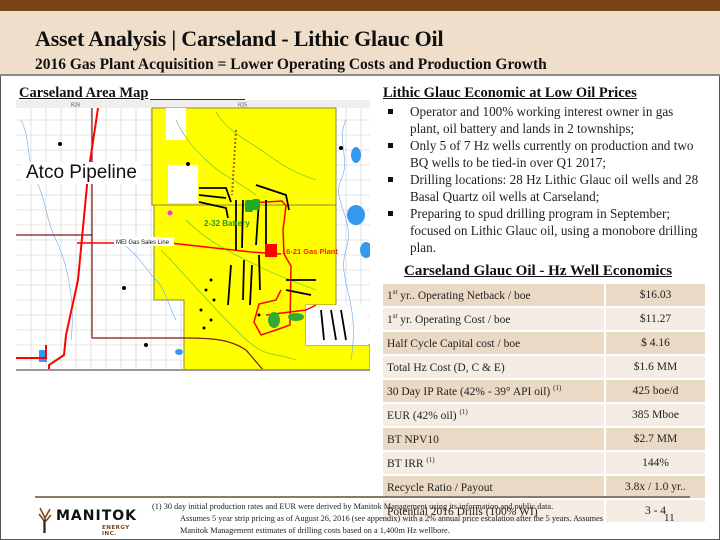  What do you see at coordinates (654, 343) in the screenshot?
I see `row-value: $ 4.16` at bounding box center [654, 343].